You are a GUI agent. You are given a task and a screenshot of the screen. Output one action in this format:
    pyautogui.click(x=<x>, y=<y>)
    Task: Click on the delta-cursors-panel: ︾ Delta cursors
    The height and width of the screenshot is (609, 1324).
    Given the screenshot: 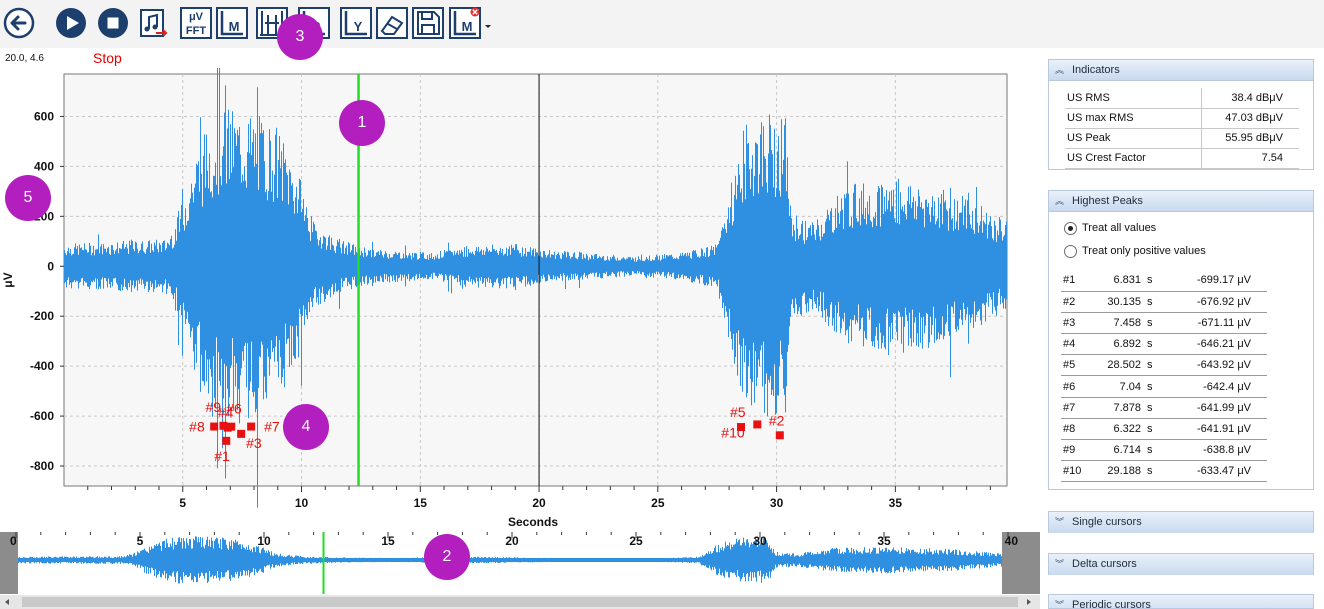 What is the action you would take?
    pyautogui.click(x=1181, y=564)
    